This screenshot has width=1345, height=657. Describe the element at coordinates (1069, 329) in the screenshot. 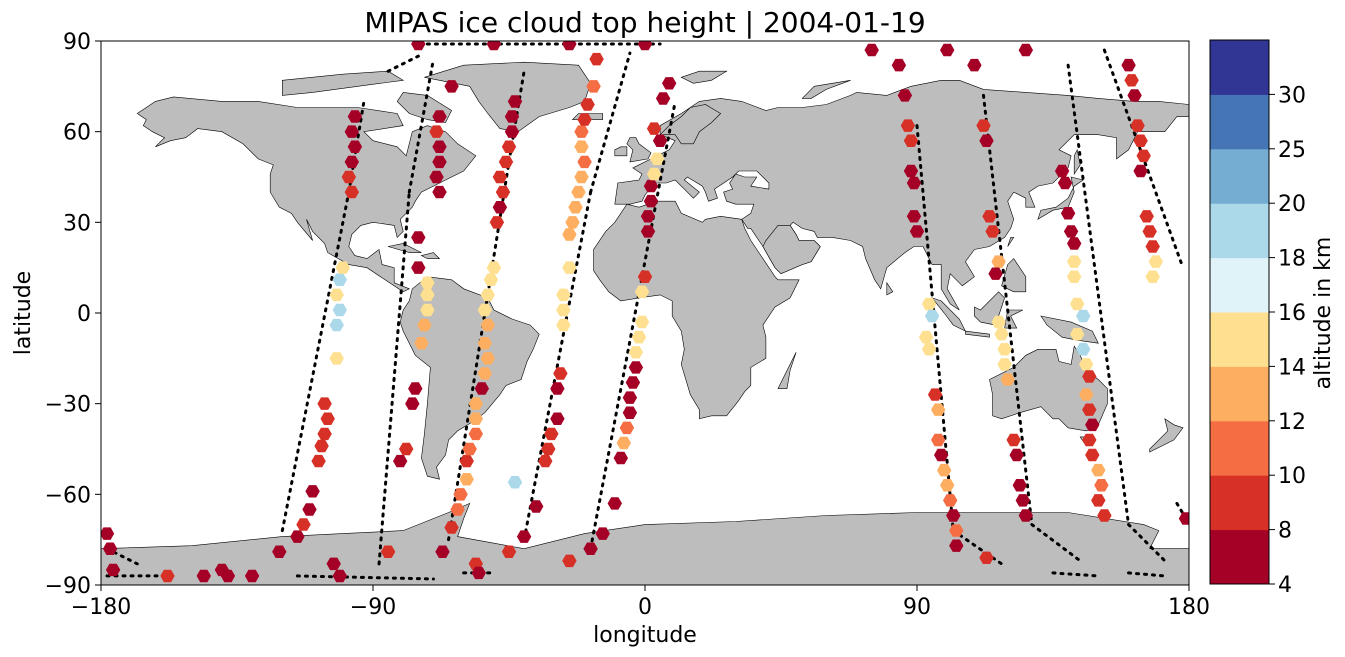

I see `landmass-new-guinea` at that location.